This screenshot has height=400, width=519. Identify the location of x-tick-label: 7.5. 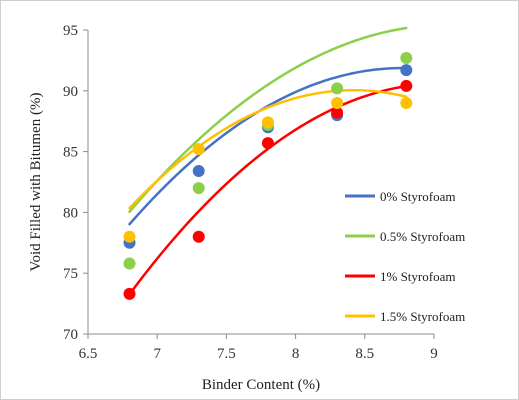
(226, 354).